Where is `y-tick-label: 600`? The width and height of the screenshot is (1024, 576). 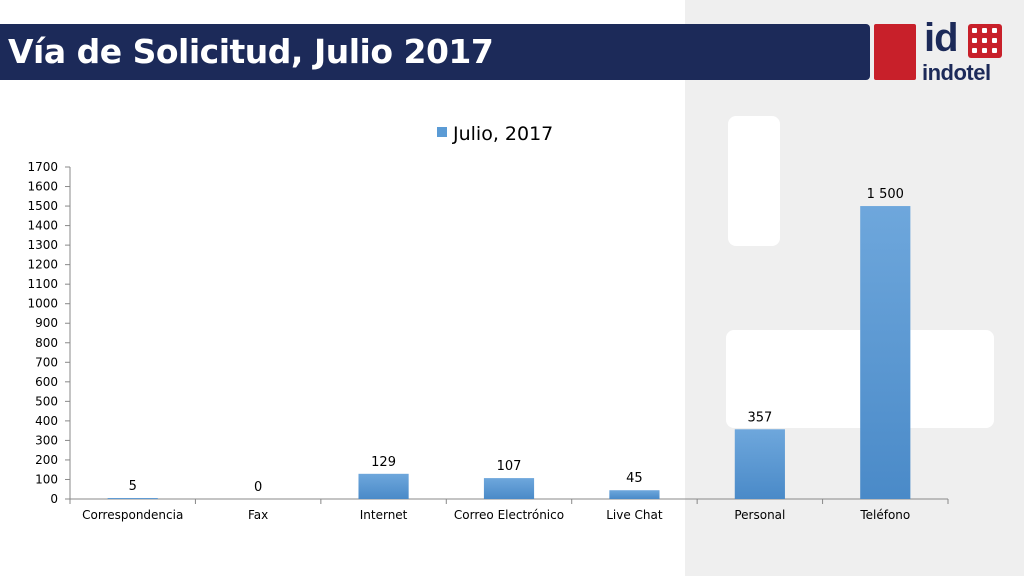
y-tick-label: 600 is located at coordinates (46, 382).